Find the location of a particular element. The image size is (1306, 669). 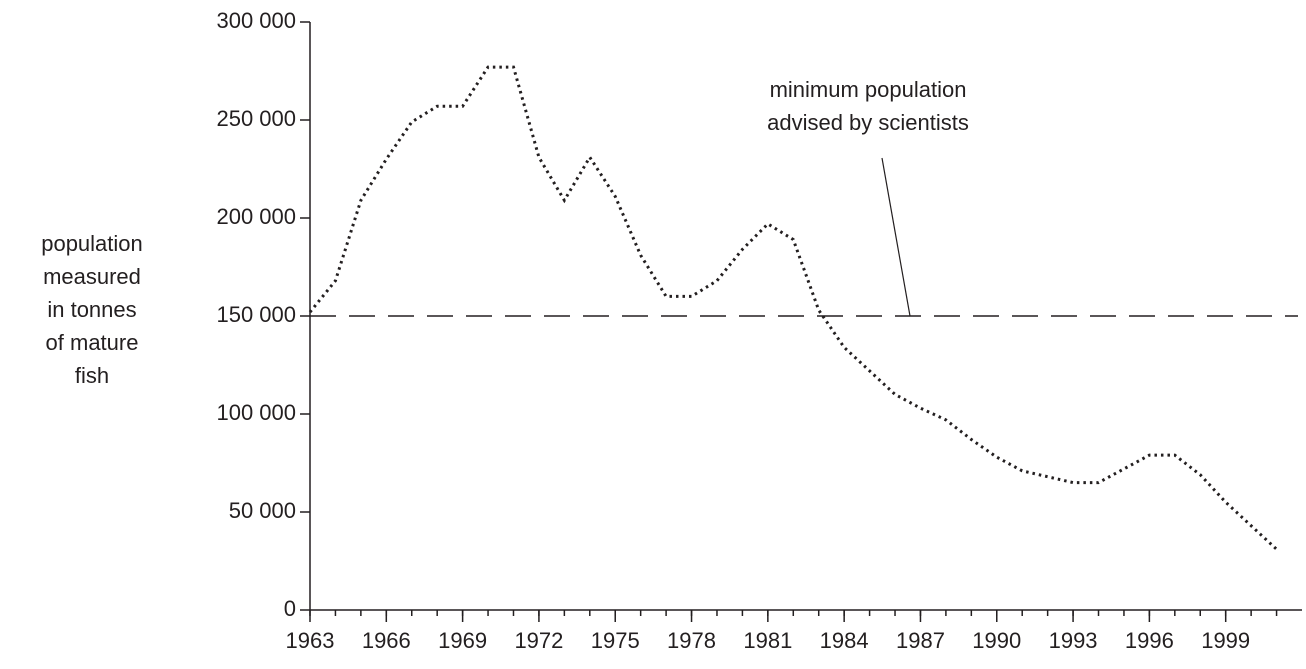

y-axis-label: of mature is located at coordinates (92, 342).